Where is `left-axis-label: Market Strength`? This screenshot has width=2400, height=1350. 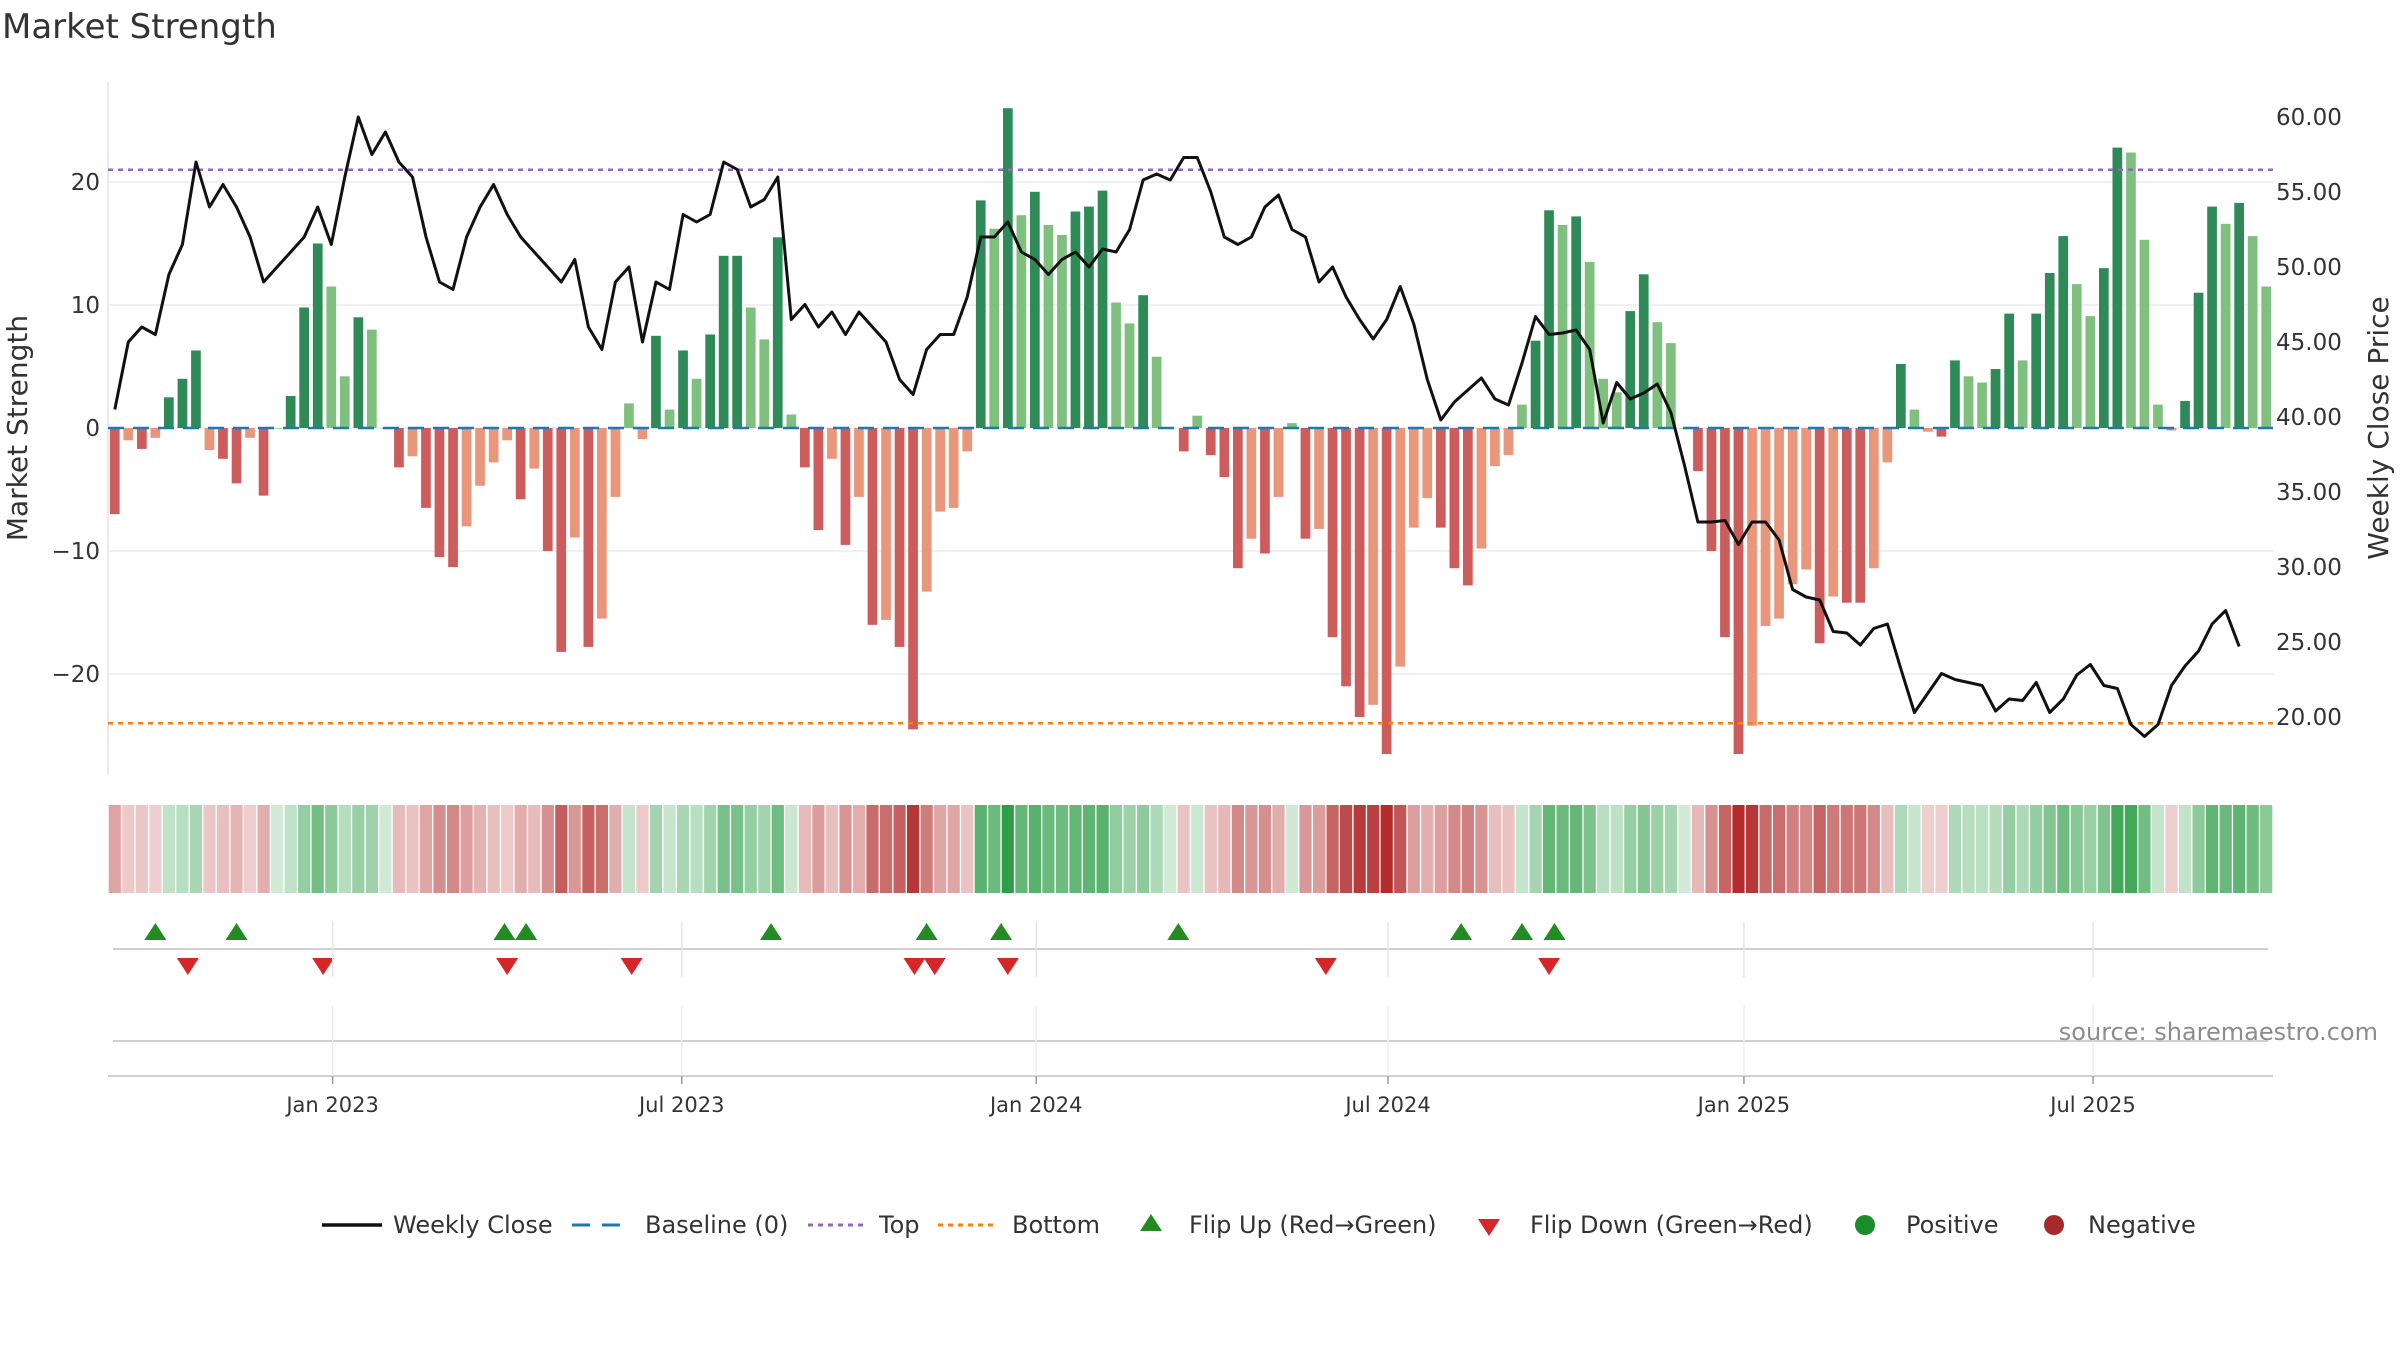 left-axis-label: Market Strength is located at coordinates (17, 428).